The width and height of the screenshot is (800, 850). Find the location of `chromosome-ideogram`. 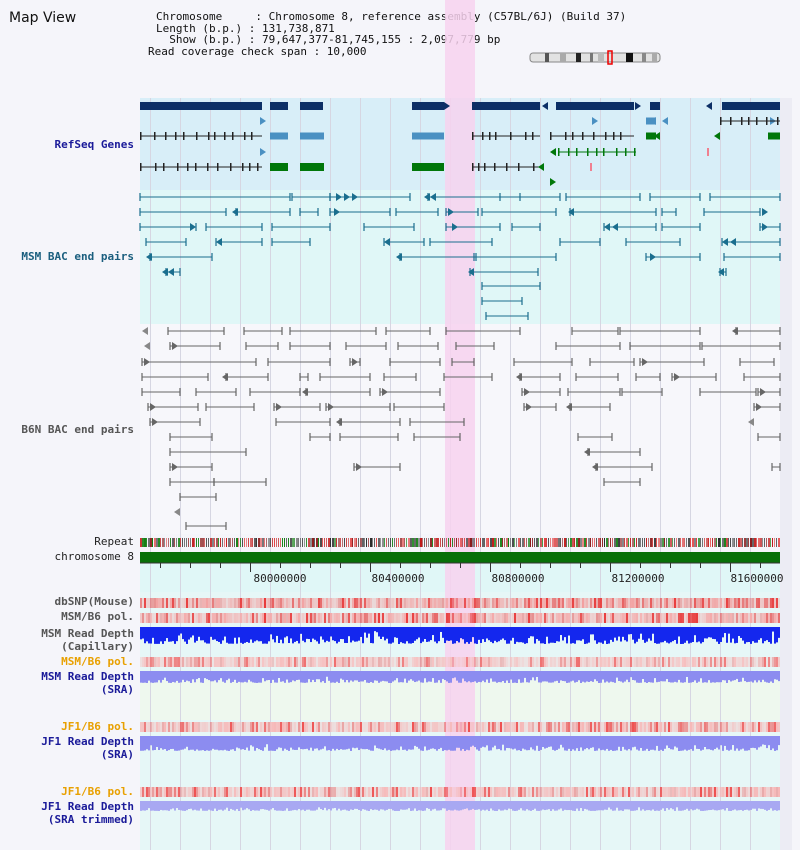

chromosome-ideogram is located at coordinates (595, 57).